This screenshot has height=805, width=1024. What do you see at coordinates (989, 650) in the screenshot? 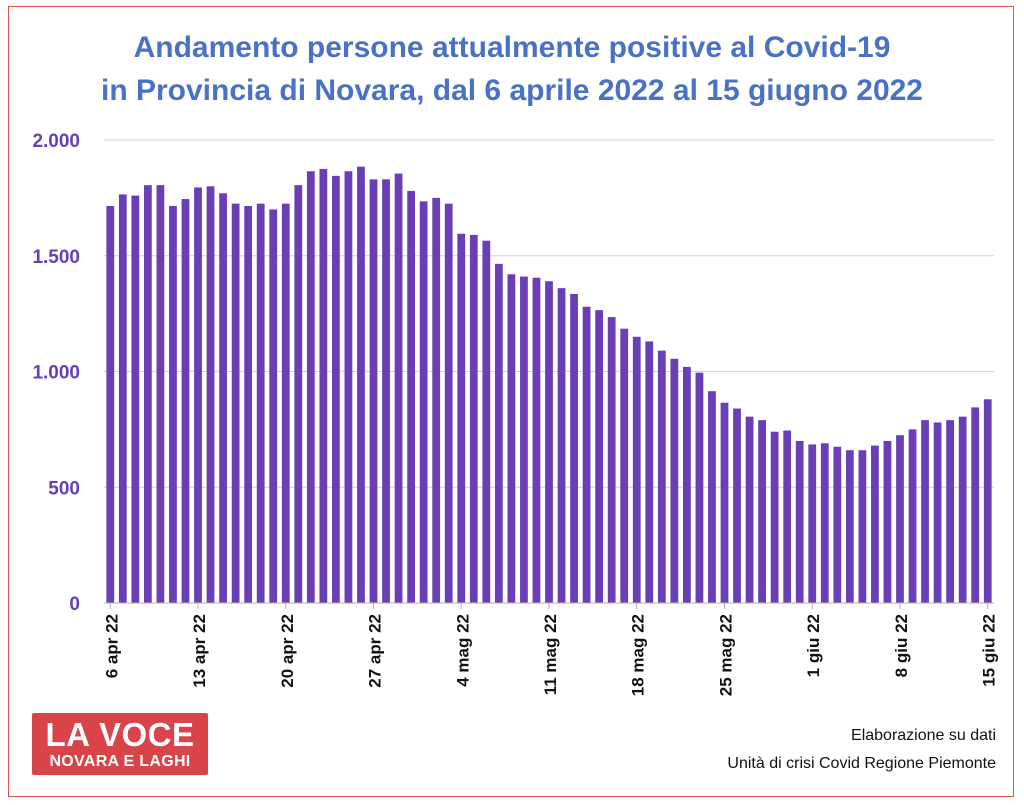
I see `x-tick-label: 15 giu 22` at bounding box center [989, 650].